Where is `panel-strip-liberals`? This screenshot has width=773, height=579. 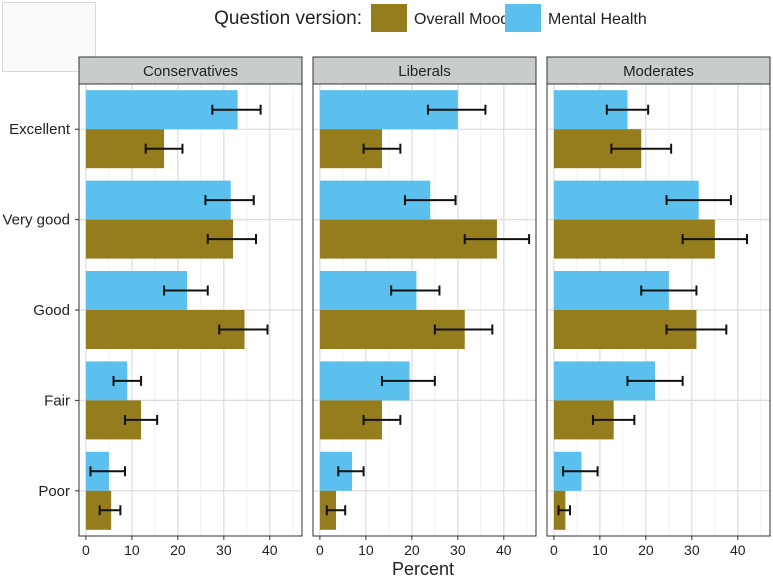
panel-strip-liberals is located at coordinates (424, 70).